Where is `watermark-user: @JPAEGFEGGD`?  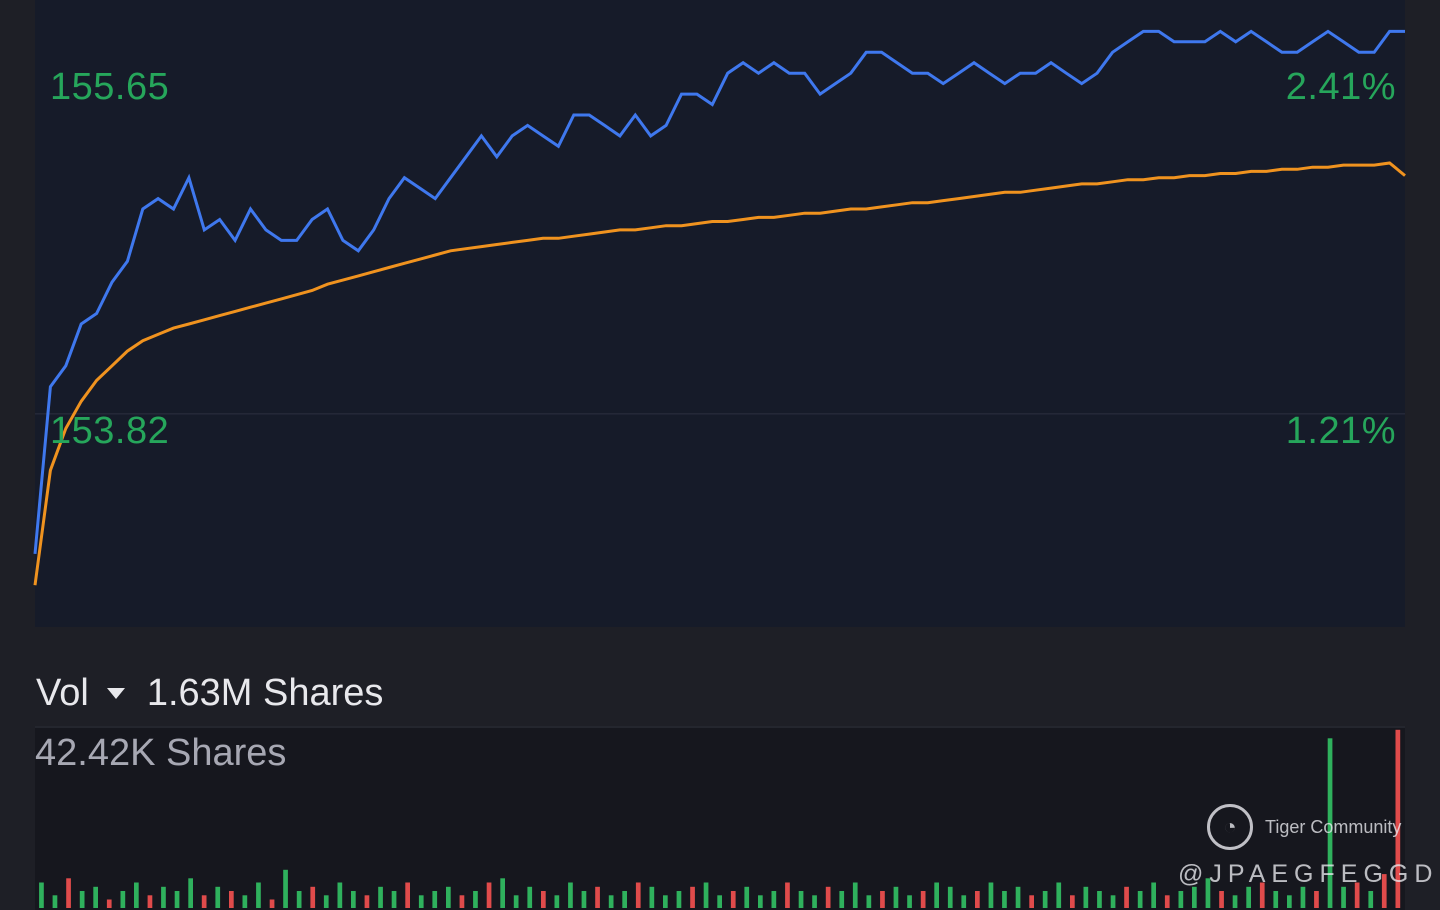
watermark-user: @JPAEGFEGGD is located at coordinates (1308, 874).